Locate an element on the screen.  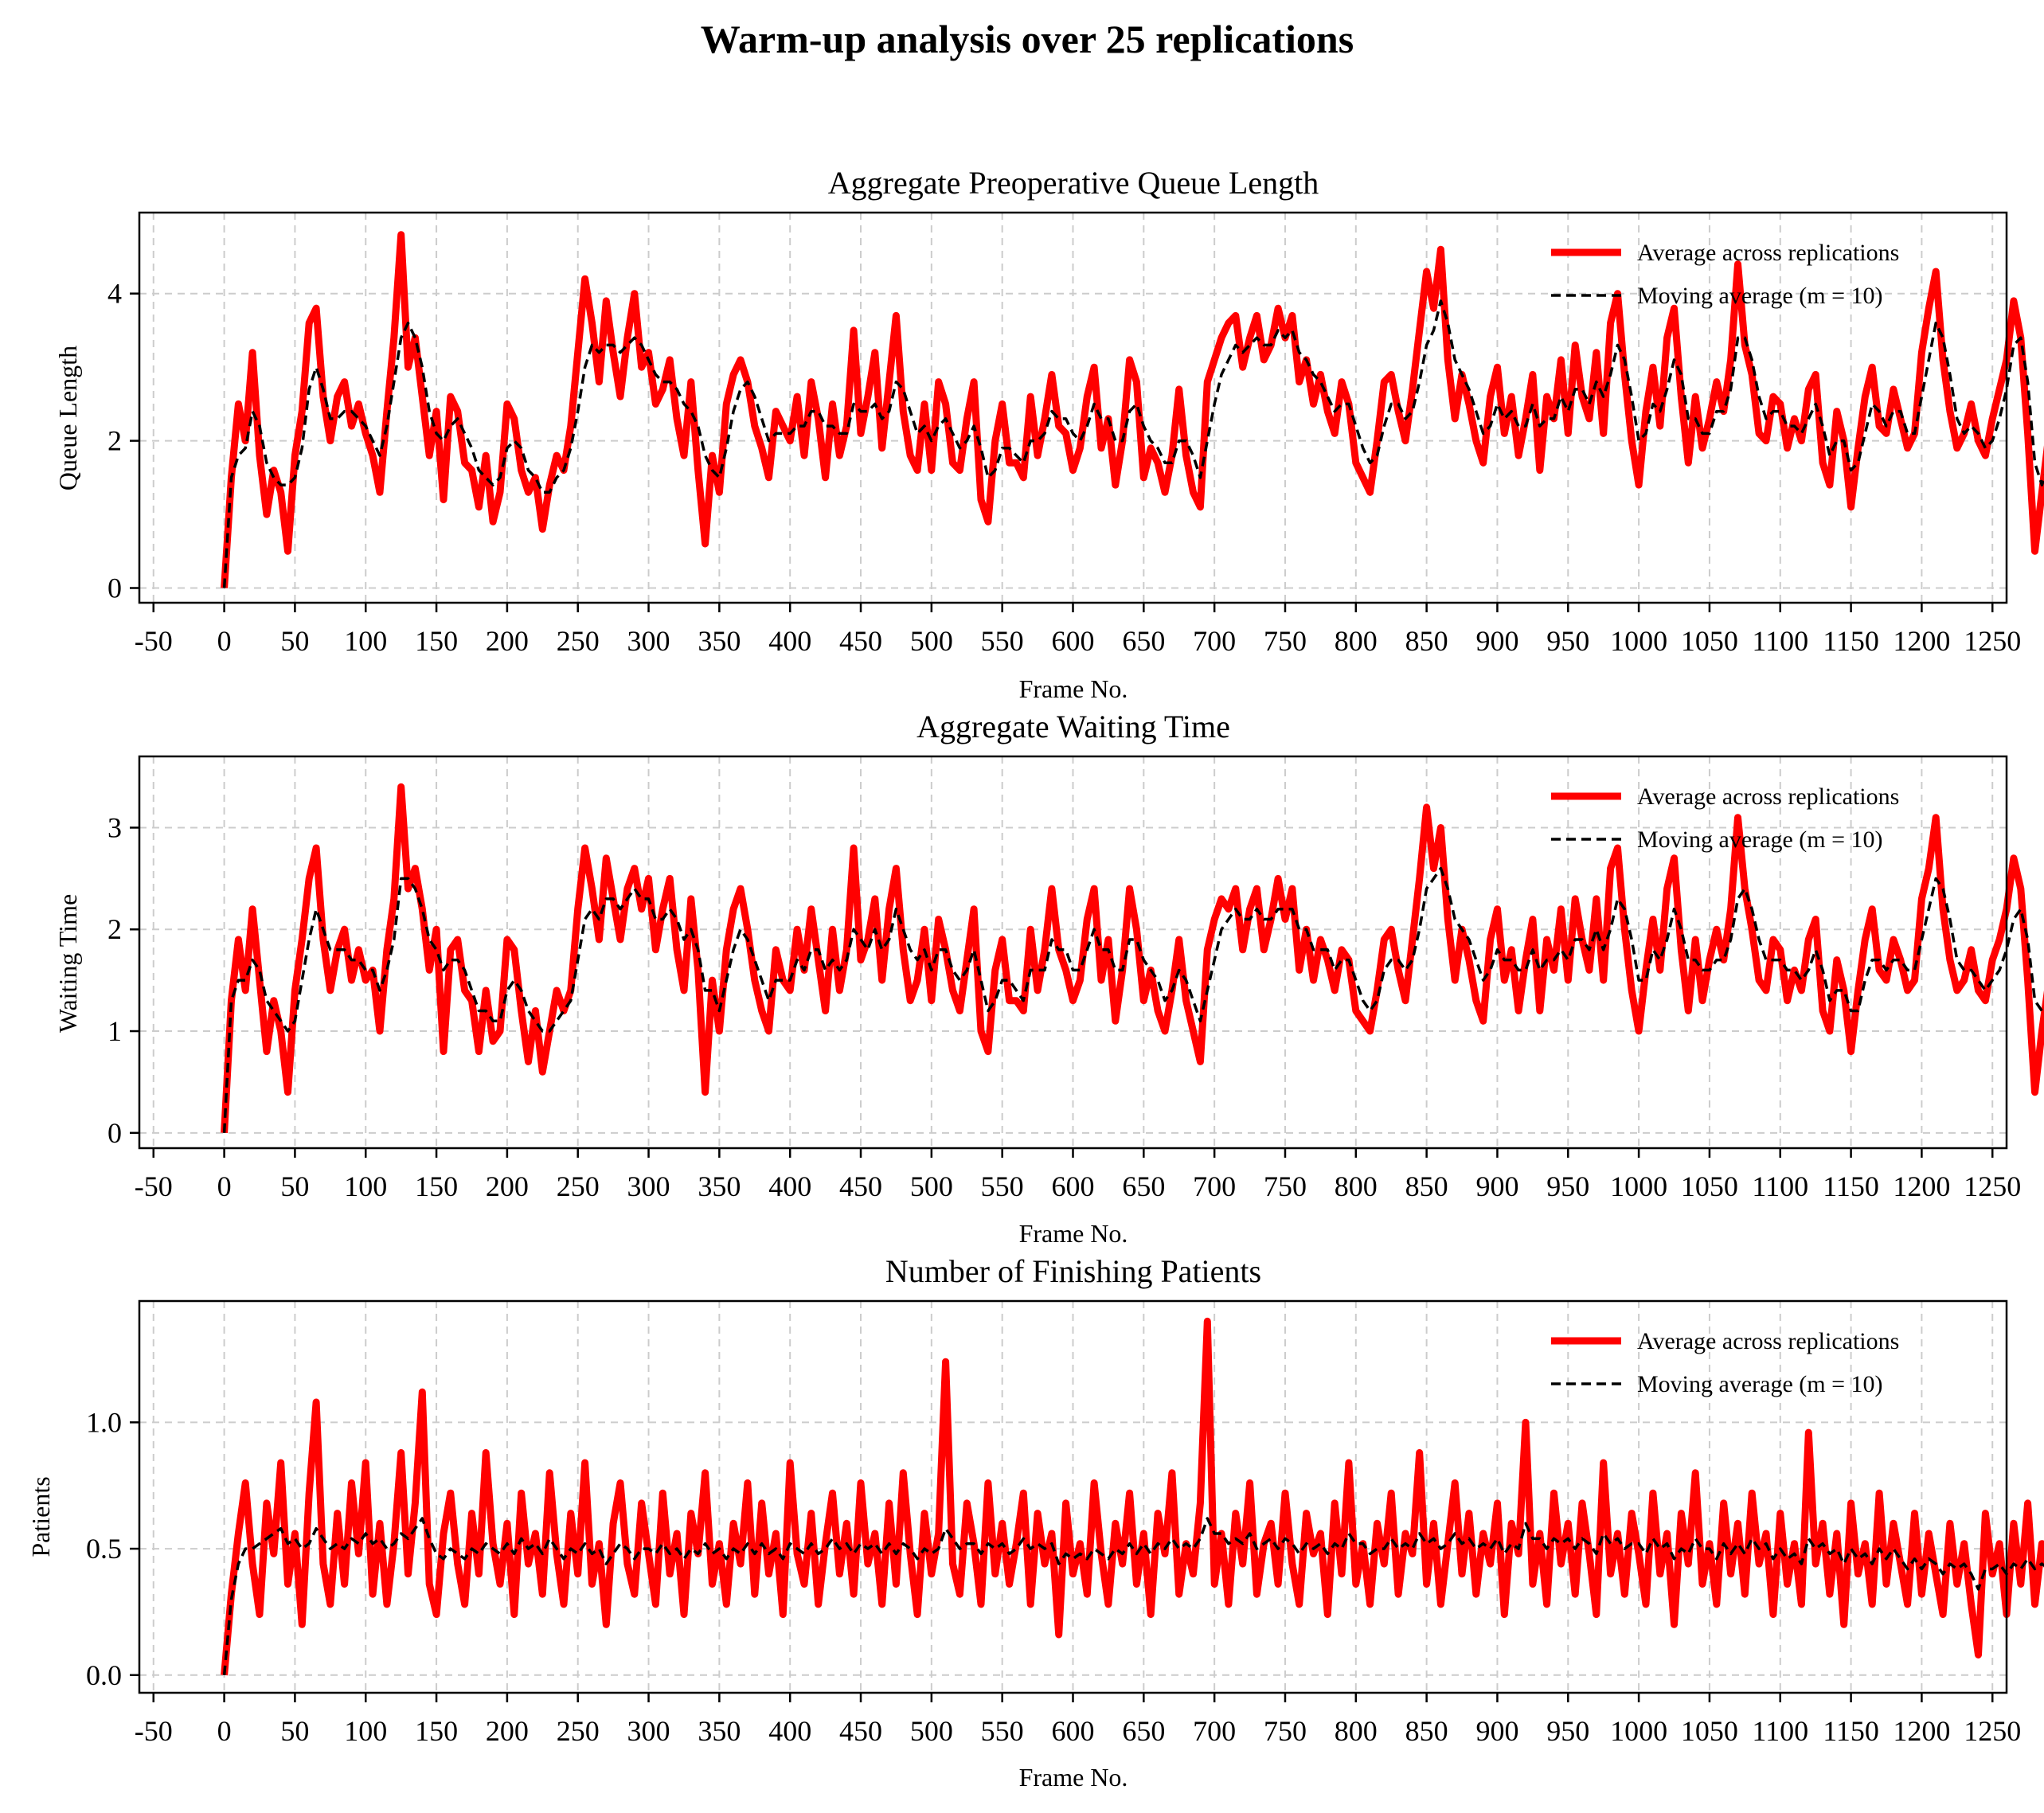
y-tick-label: 3 is located at coordinates (114, 827).